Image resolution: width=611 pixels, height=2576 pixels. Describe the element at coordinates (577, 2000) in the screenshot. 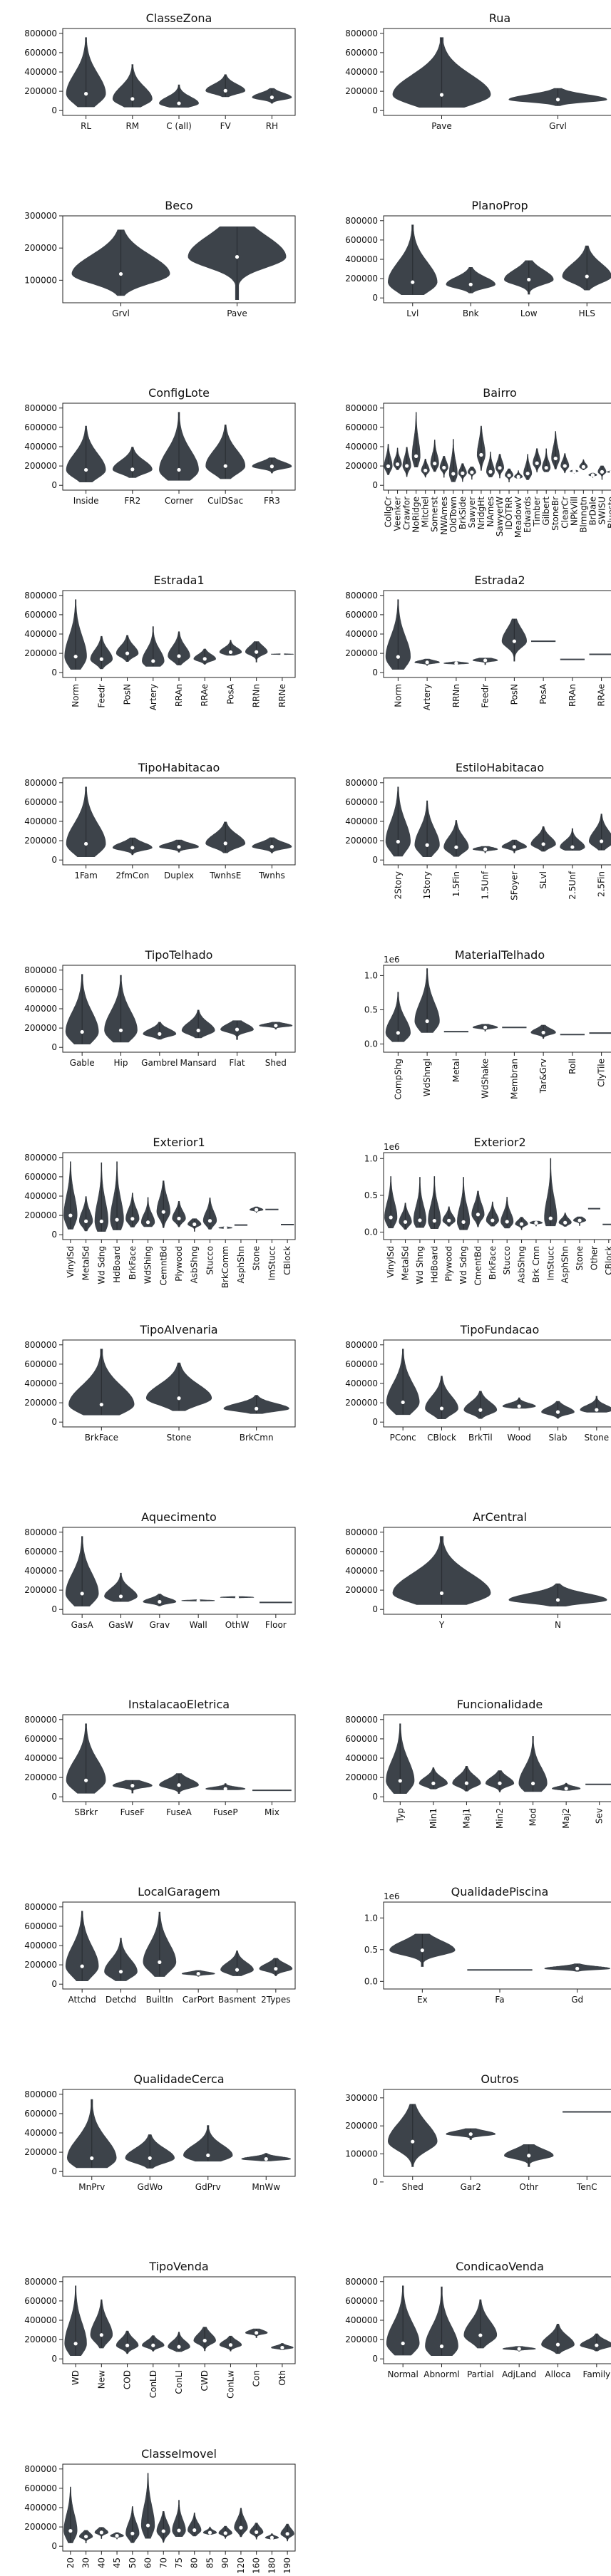

I see `x-tick-label: Gd` at that location.